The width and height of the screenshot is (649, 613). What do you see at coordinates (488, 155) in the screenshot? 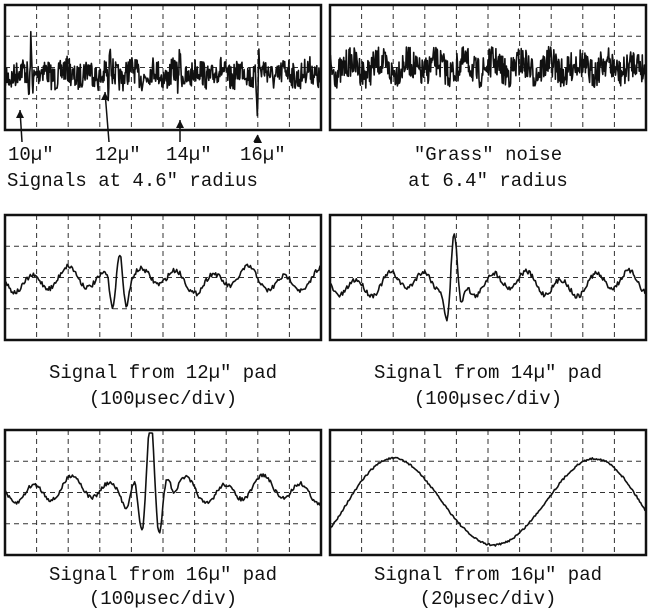
I see `caption-line: "Grass" noise` at bounding box center [488, 155].